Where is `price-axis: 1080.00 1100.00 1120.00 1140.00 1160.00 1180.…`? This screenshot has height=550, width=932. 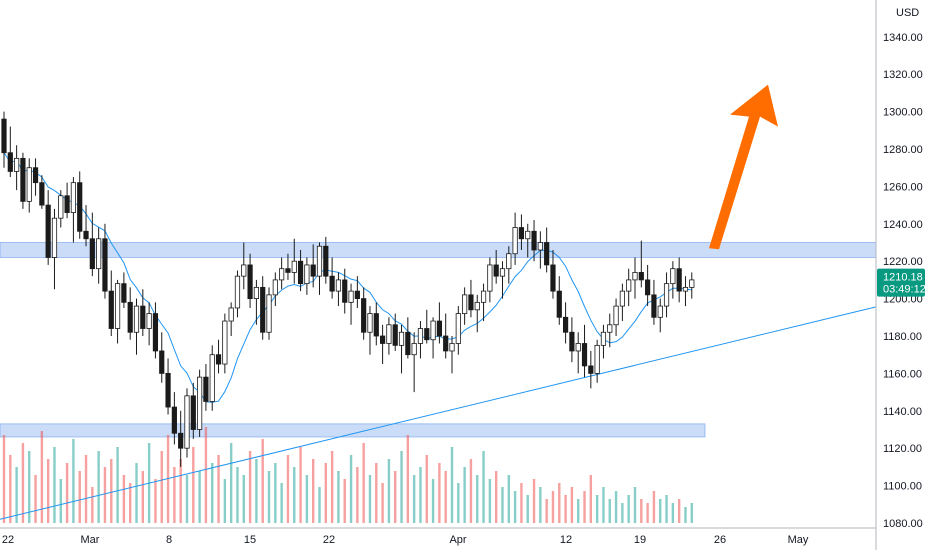 price-axis: 1080.00 1100.00 1120.00 1140.00 1160.00 1180.… is located at coordinates (899, 275).